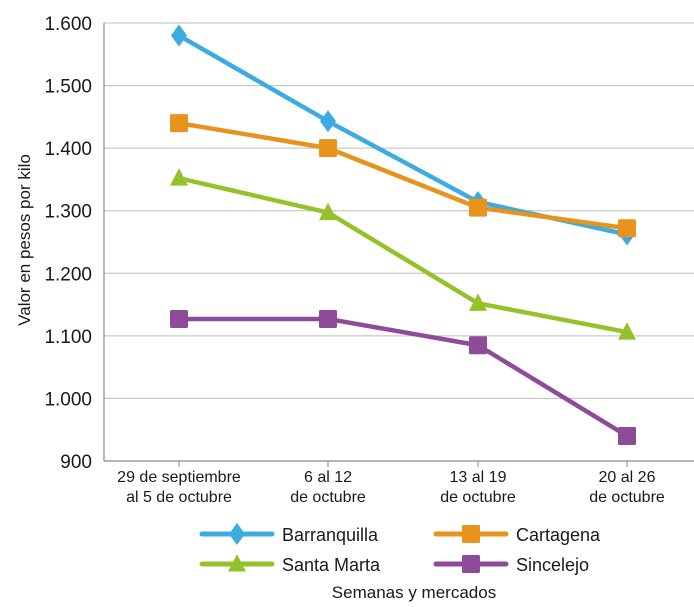 The height and width of the screenshot is (607, 694). I want to click on x-tick-label: 20 al 26, so click(627, 477).